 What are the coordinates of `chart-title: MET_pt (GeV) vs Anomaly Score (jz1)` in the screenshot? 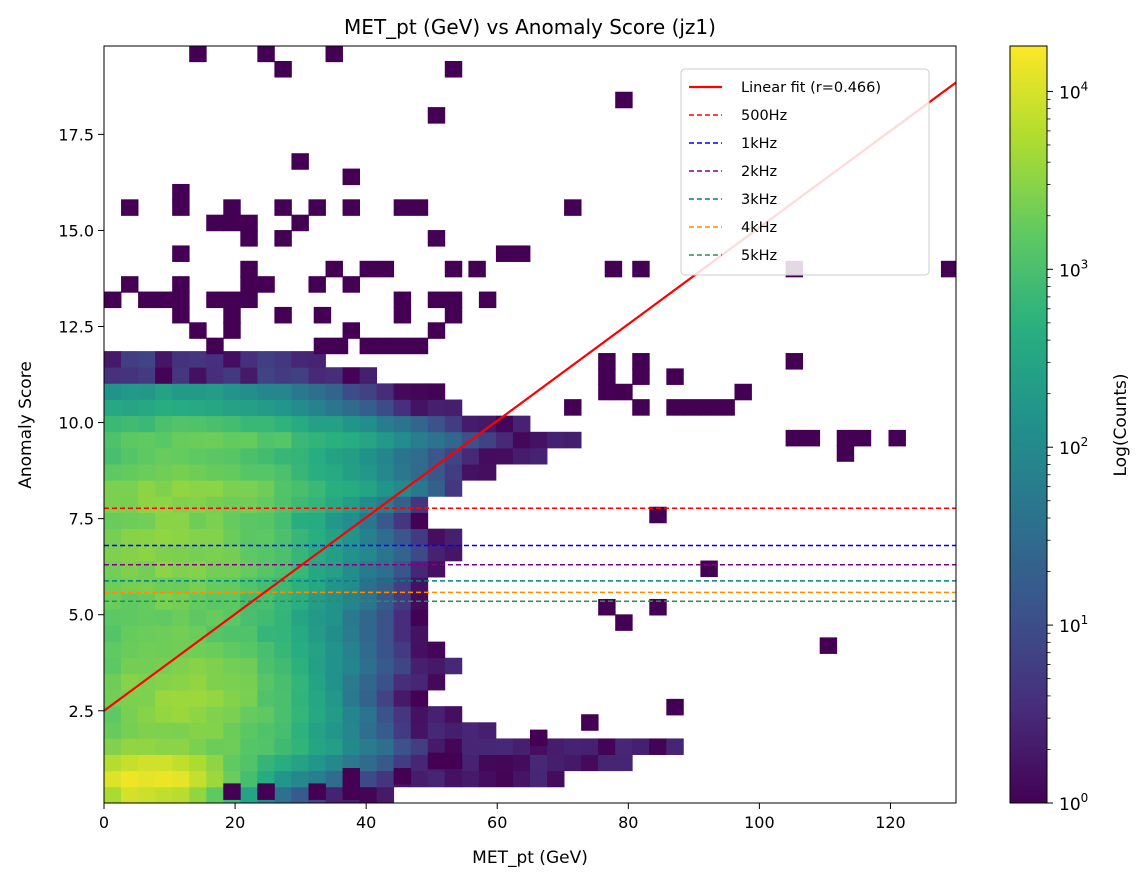 It's located at (530, 27).